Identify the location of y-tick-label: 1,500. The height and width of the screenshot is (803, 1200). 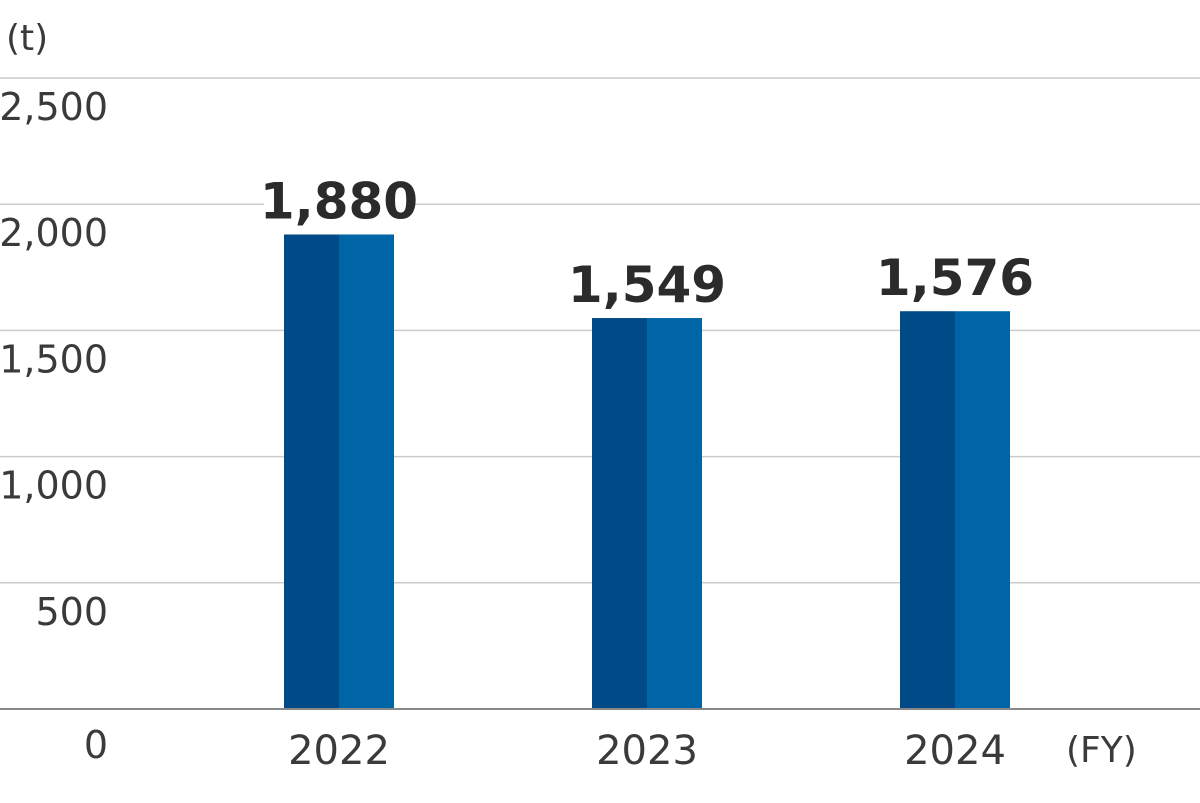
(54, 359).